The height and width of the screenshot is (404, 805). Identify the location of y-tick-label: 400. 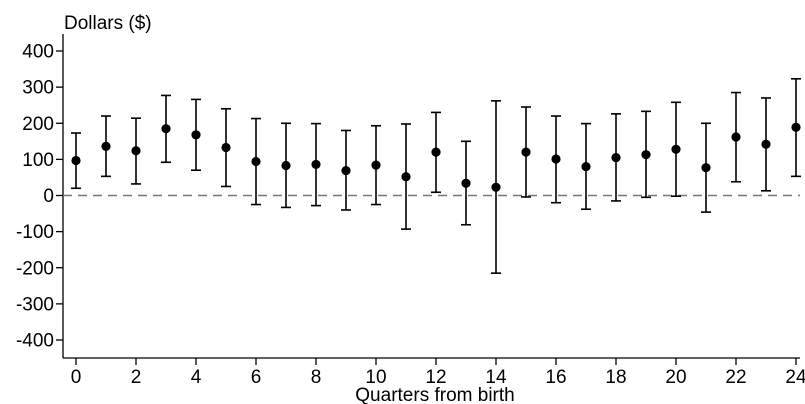
(38, 52).